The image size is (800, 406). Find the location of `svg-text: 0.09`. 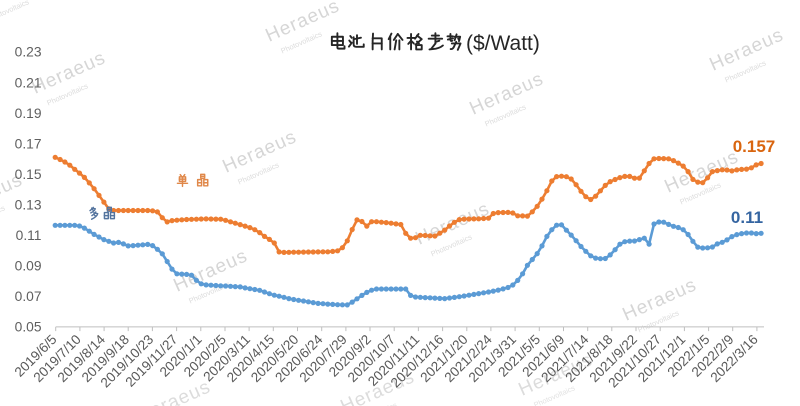

svg-text: 0.09 is located at coordinates (28, 266).